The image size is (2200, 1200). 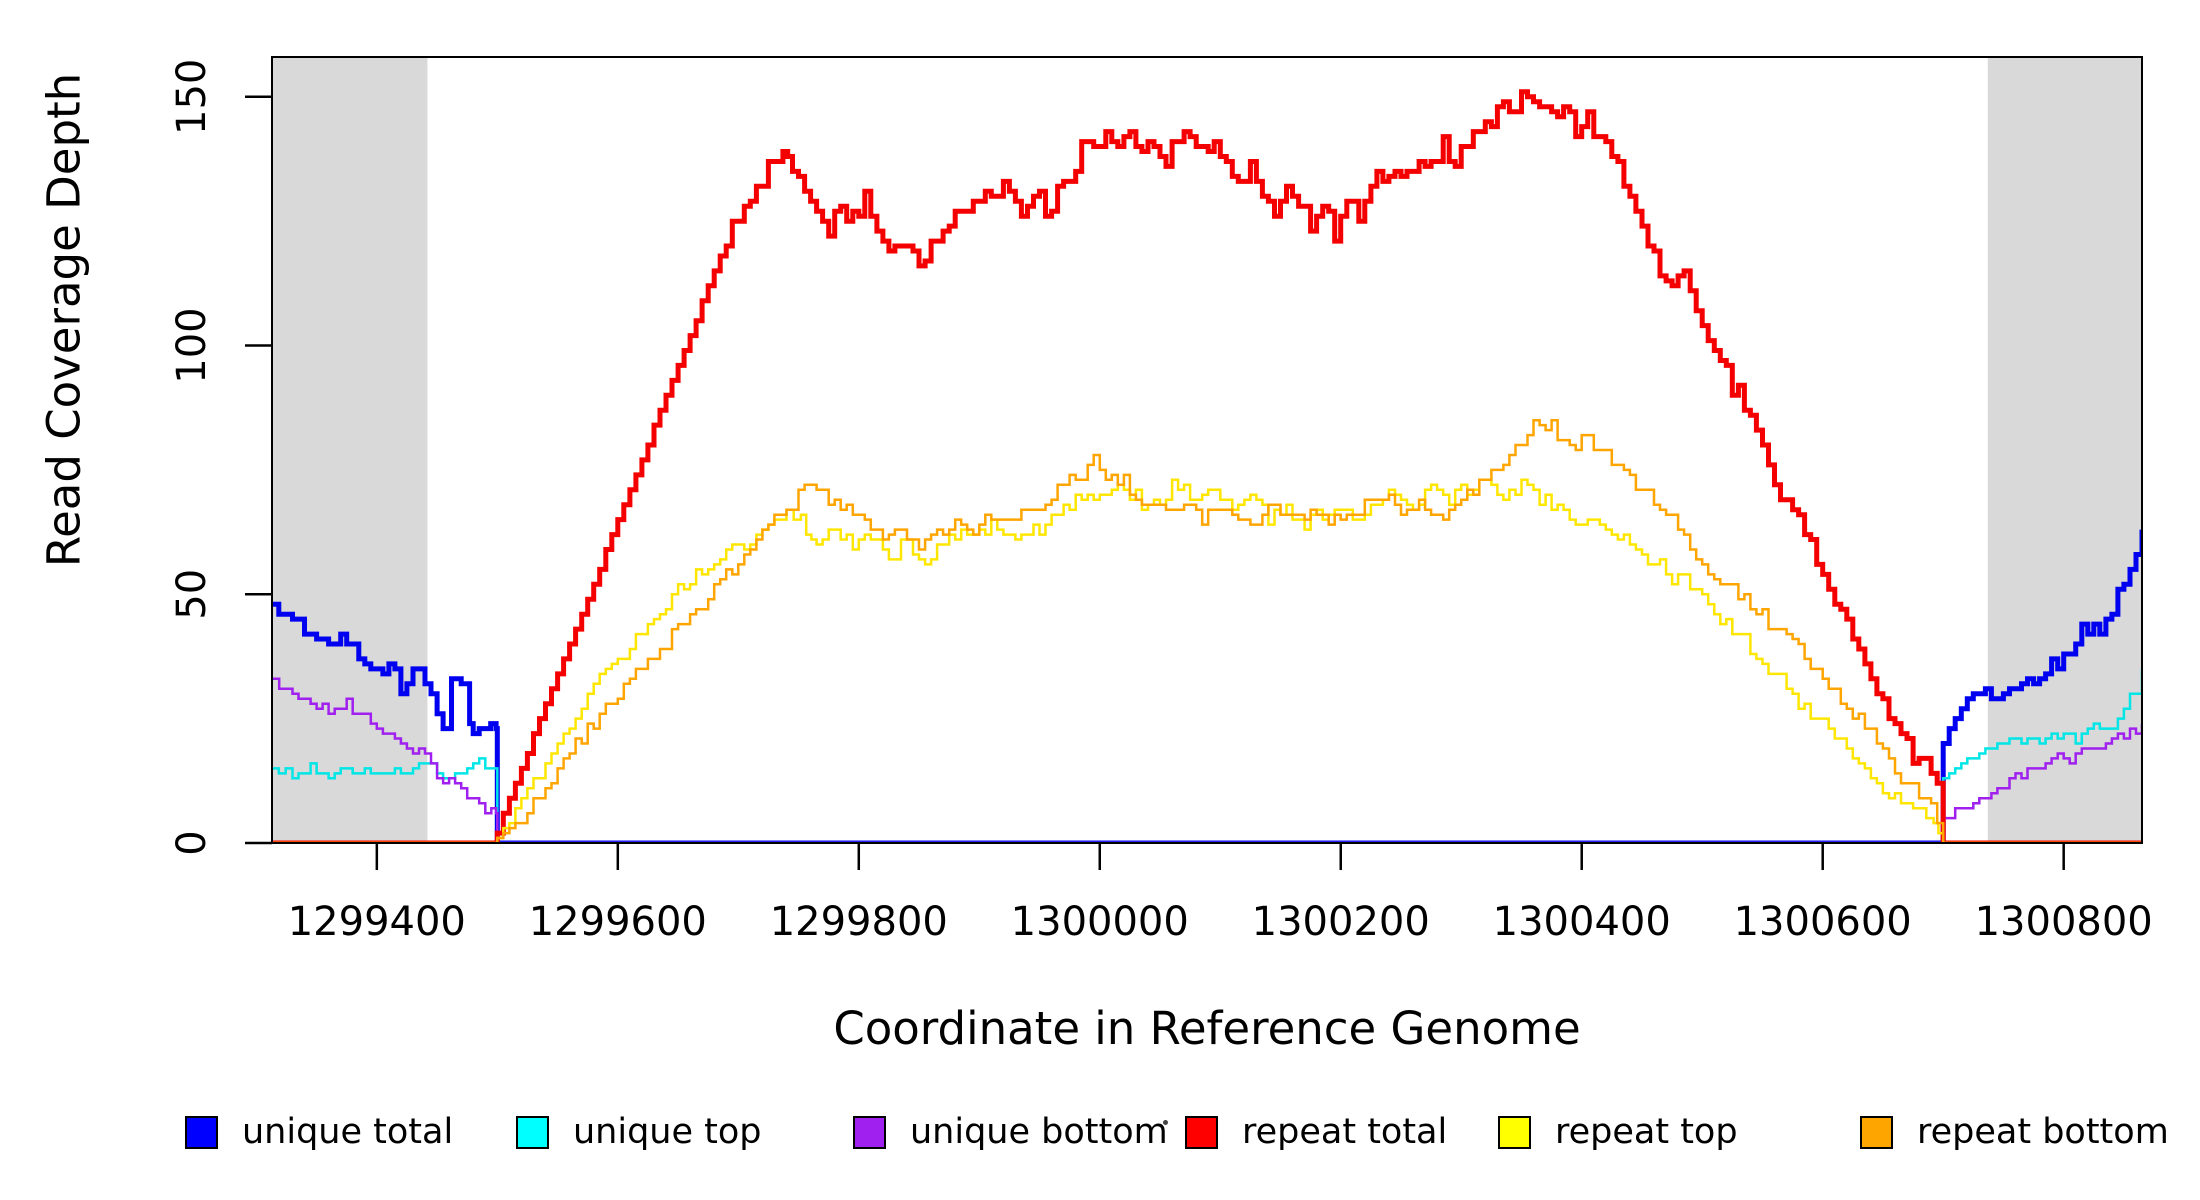 I want to click on y-tick-label: 0, so click(x=192, y=842).